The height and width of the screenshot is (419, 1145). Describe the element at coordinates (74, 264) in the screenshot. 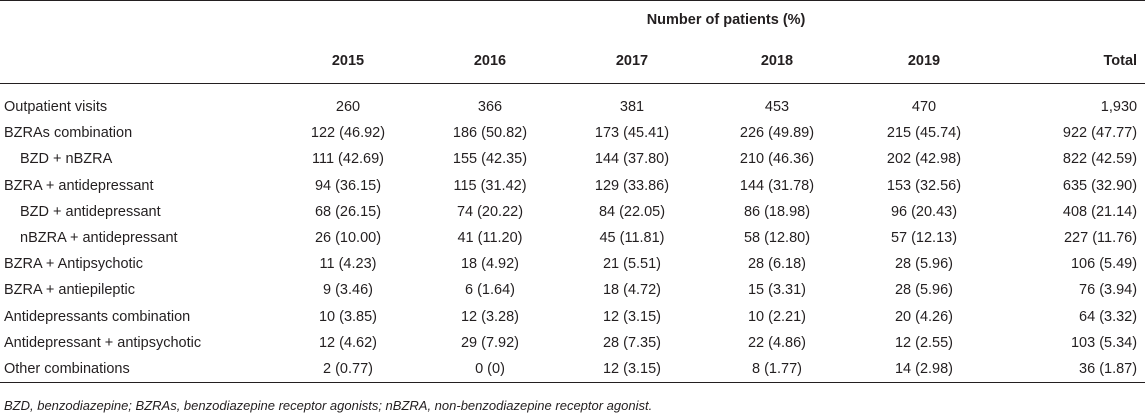

I see `row-label: BZRA + Antipsychotic` at that location.